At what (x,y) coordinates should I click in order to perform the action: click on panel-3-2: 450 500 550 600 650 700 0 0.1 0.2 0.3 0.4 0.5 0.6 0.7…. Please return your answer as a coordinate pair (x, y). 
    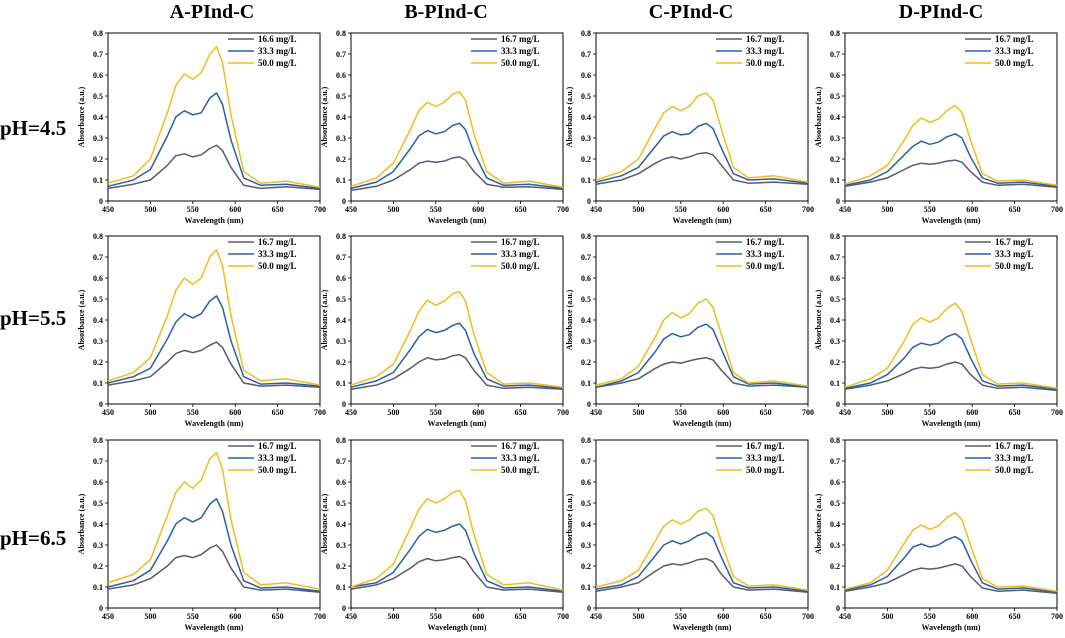
    Looking at the image, I should click on (444, 534).